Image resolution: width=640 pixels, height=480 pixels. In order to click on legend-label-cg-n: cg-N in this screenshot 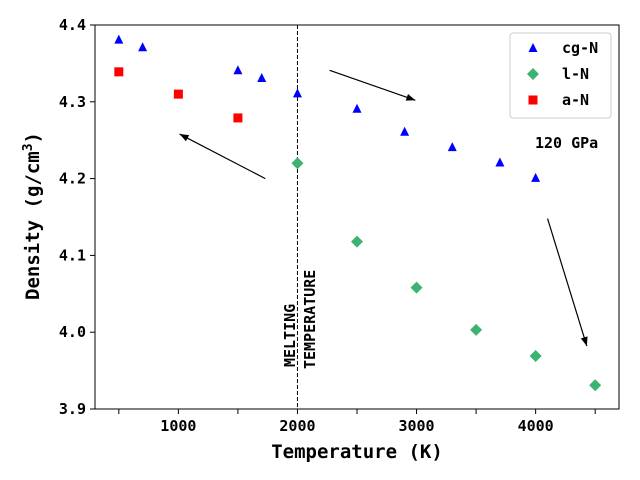, I will do `click(580, 48)`.